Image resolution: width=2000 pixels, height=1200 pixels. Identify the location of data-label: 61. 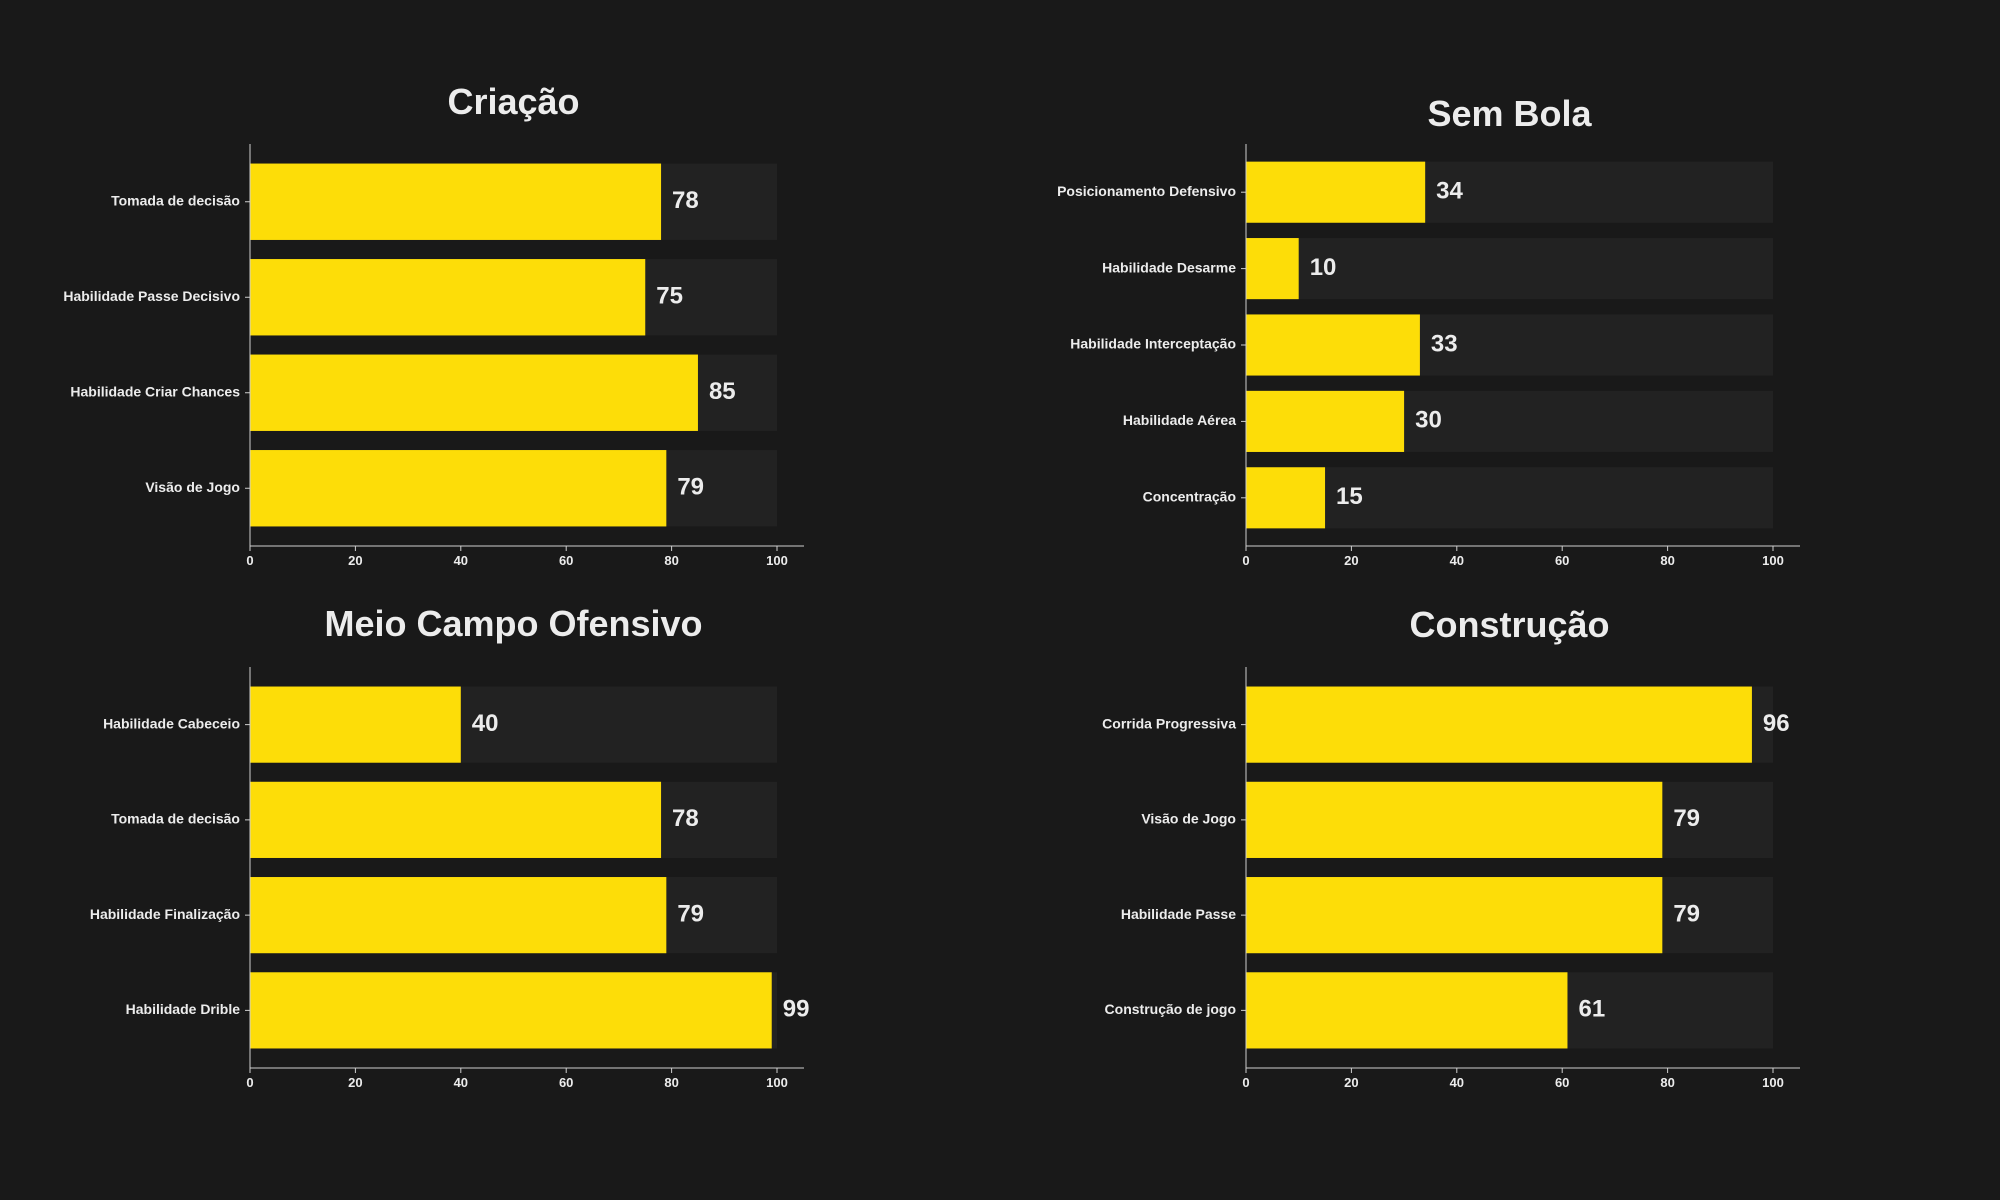
(1591, 1009).